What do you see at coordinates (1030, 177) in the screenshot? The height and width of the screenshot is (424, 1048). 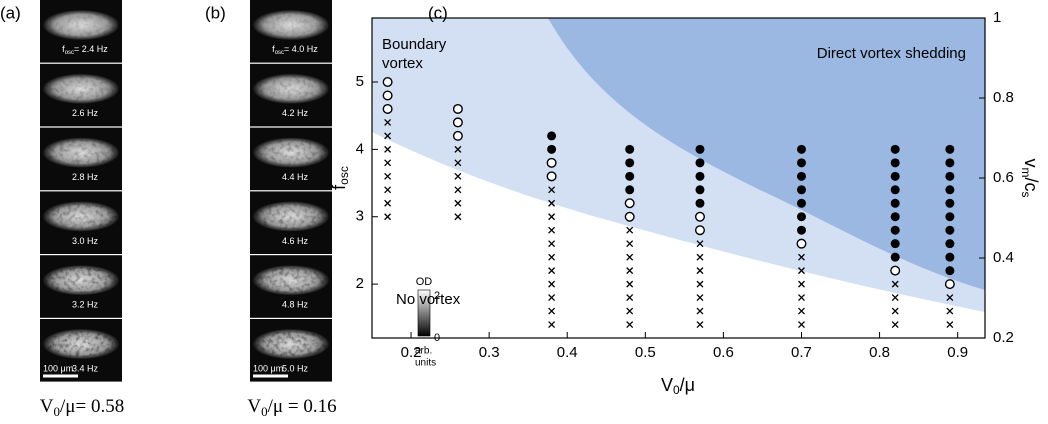 I see `y2-axis-label: vm/cs` at bounding box center [1030, 177].